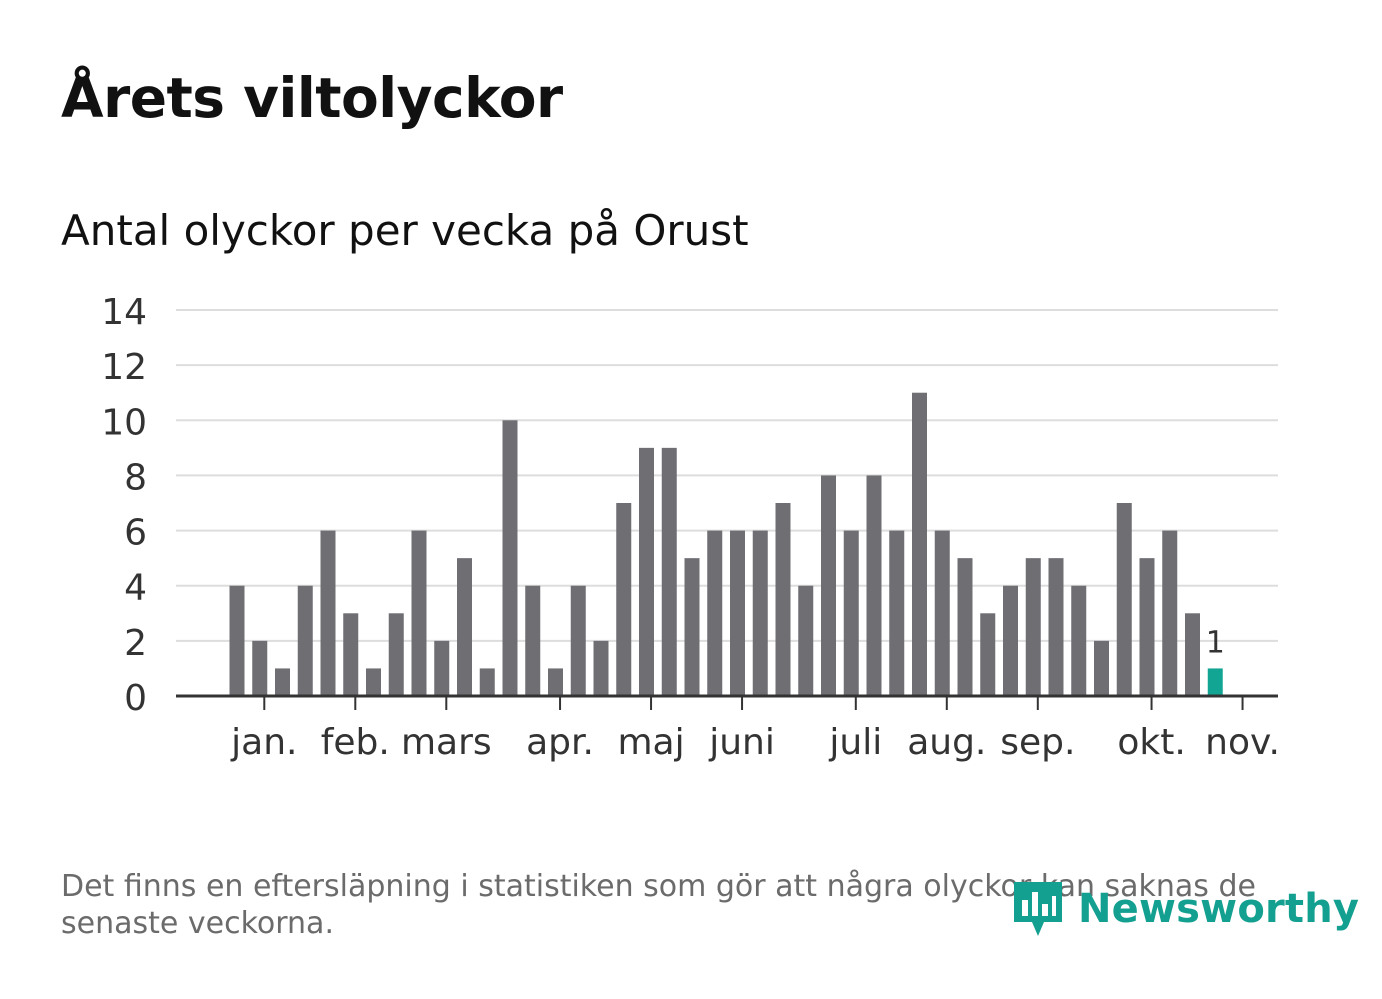  Describe the element at coordinates (1242, 742) in the screenshot. I see `x-tick-label: nov.` at that location.